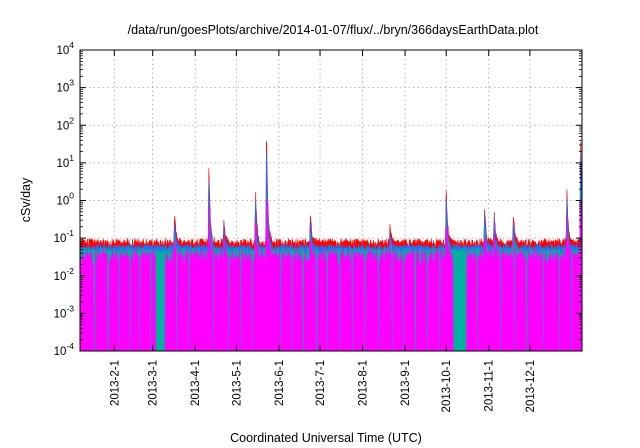  What do you see at coordinates (64, 311) in the screenshot?
I see `y-tick-label: 10⁻³` at bounding box center [64, 311].